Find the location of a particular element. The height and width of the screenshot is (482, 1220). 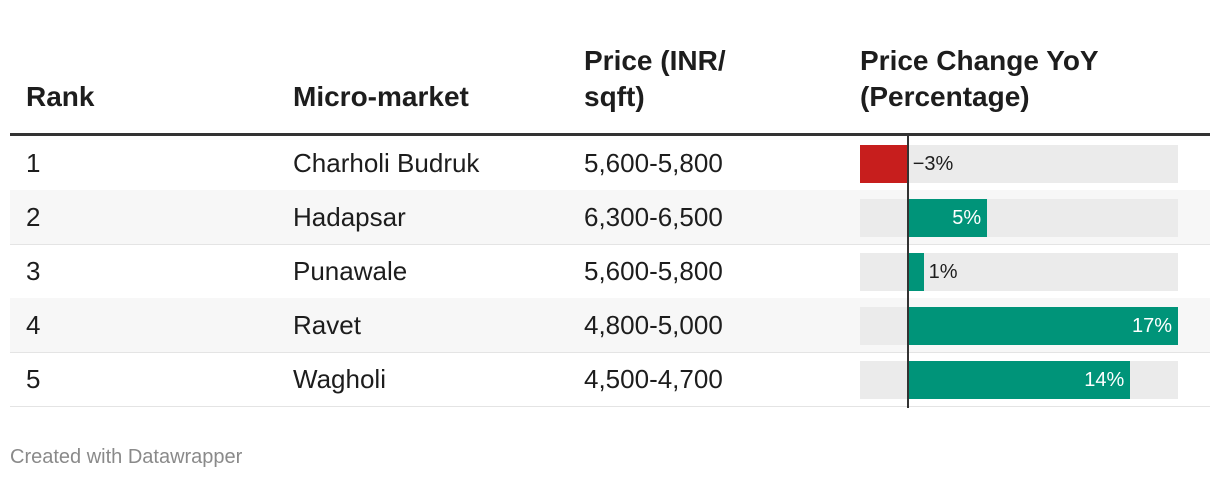

zero-axis-line is located at coordinates (907, 272).